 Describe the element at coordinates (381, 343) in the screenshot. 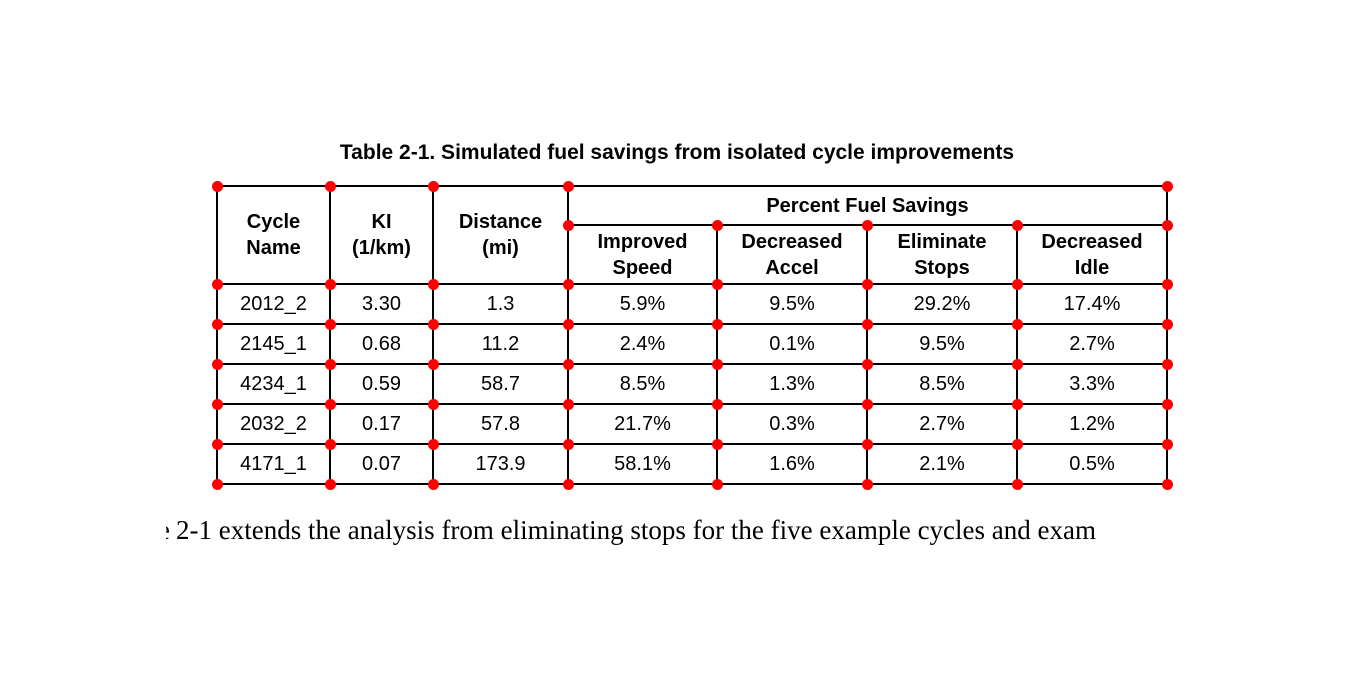

I see `table-cell: 0.68` at that location.